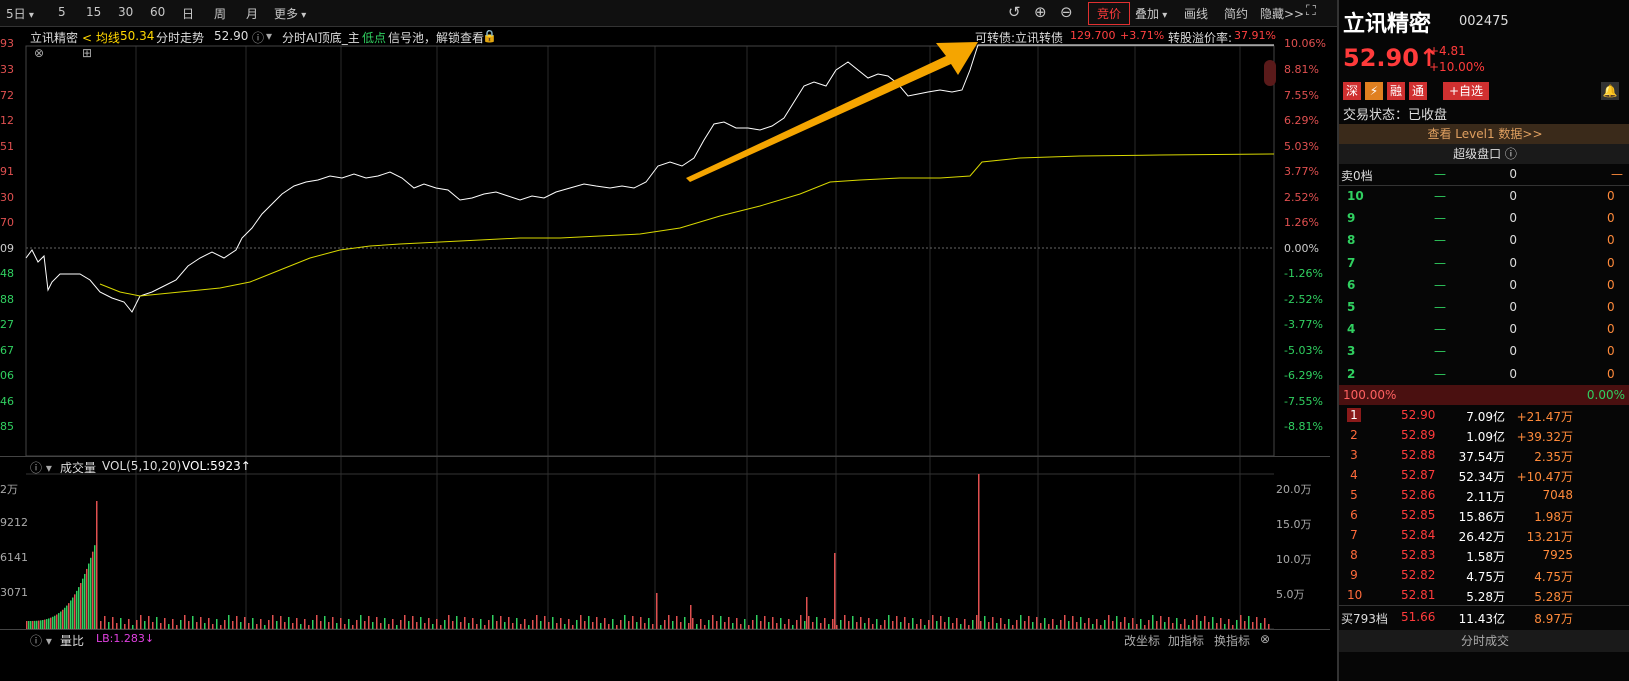 This screenshot has height=681, width=1629. I want to click on volume-title: 成交量, so click(78, 468).